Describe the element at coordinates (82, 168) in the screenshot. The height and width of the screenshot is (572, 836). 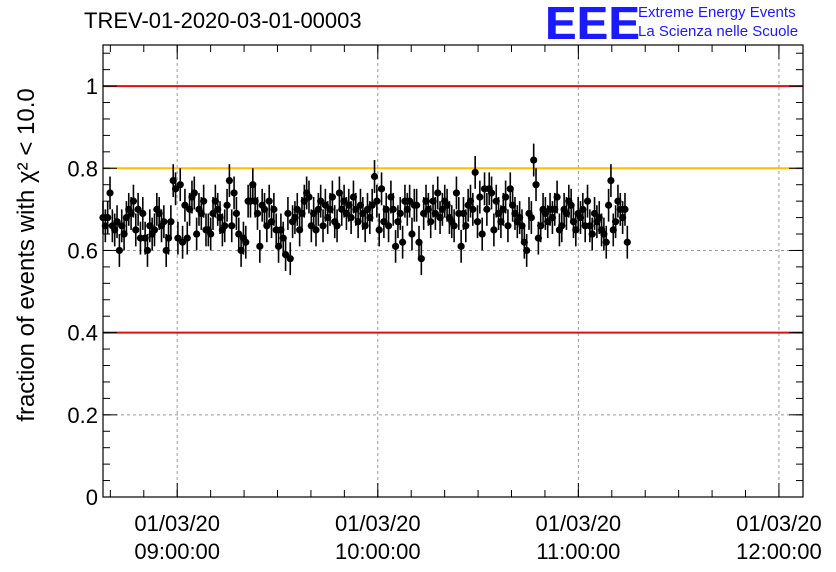
I see `y-tick-label: 0.8` at that location.